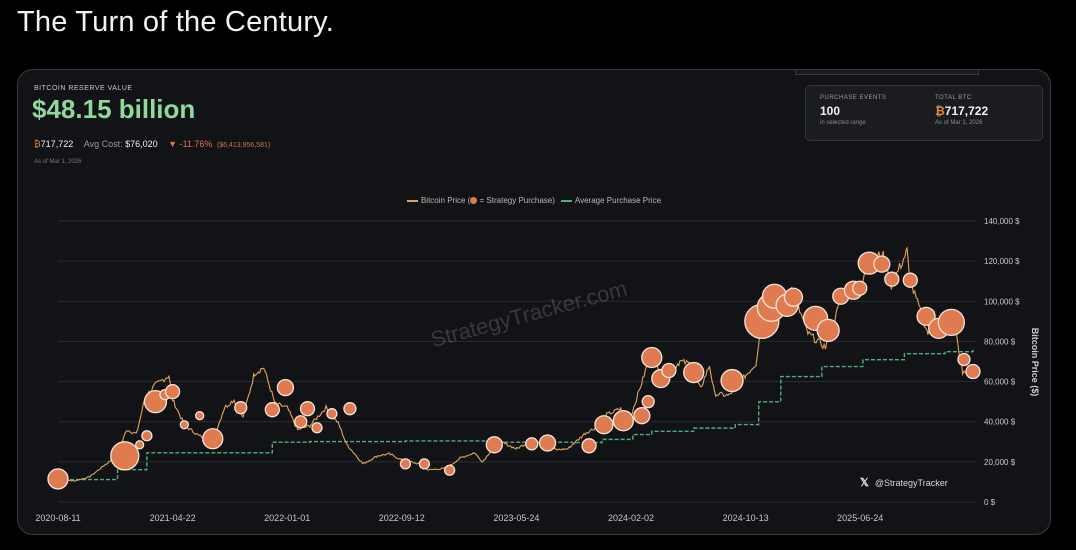 The height and width of the screenshot is (550, 1076). What do you see at coordinates (516, 518) in the screenshot?
I see `x-tick-label: 2023-05-24` at bounding box center [516, 518].